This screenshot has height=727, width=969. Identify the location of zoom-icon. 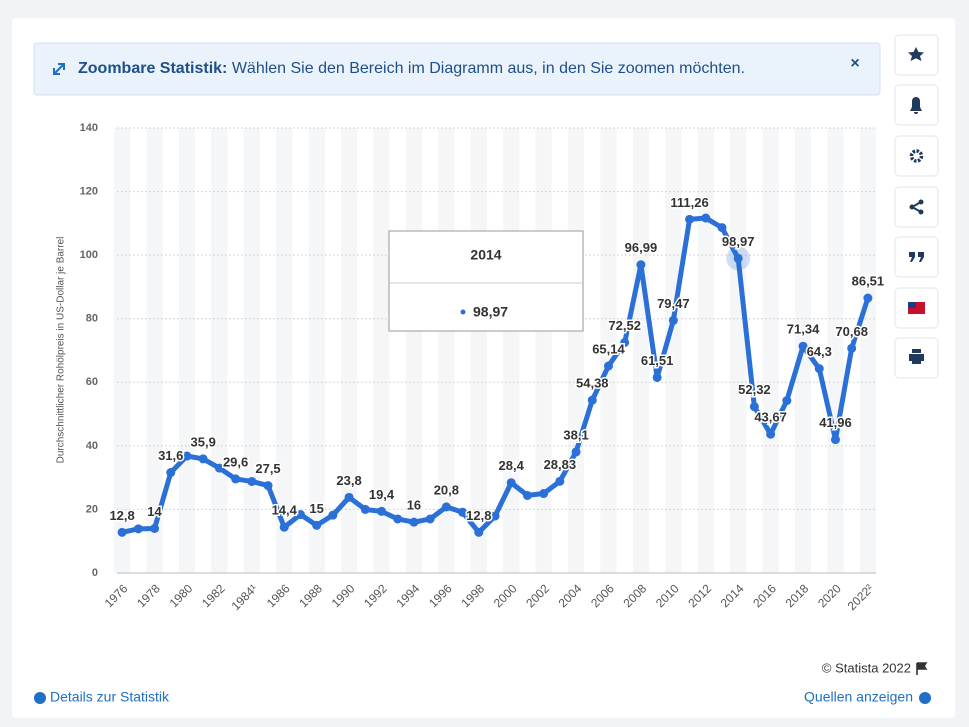
(59, 69).